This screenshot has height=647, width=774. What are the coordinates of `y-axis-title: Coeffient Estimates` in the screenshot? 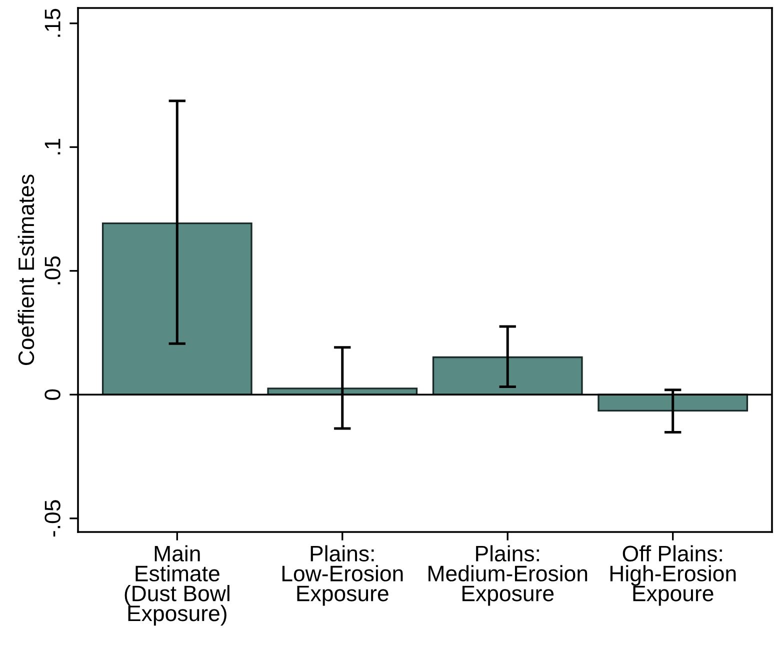 It's located at (26, 270).